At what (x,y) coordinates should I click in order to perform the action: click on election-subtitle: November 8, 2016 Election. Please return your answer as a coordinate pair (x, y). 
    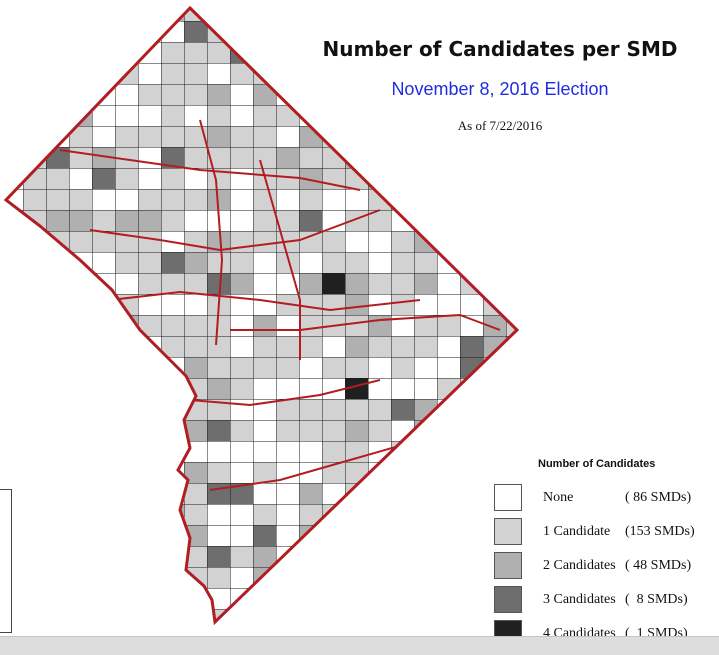
    Looking at the image, I should click on (500, 89).